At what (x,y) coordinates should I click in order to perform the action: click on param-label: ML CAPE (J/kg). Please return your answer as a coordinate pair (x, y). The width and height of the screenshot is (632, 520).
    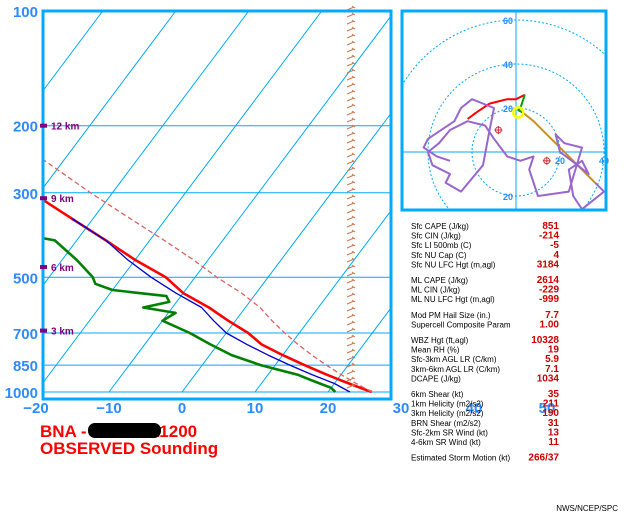
    Looking at the image, I should click on (439, 280).